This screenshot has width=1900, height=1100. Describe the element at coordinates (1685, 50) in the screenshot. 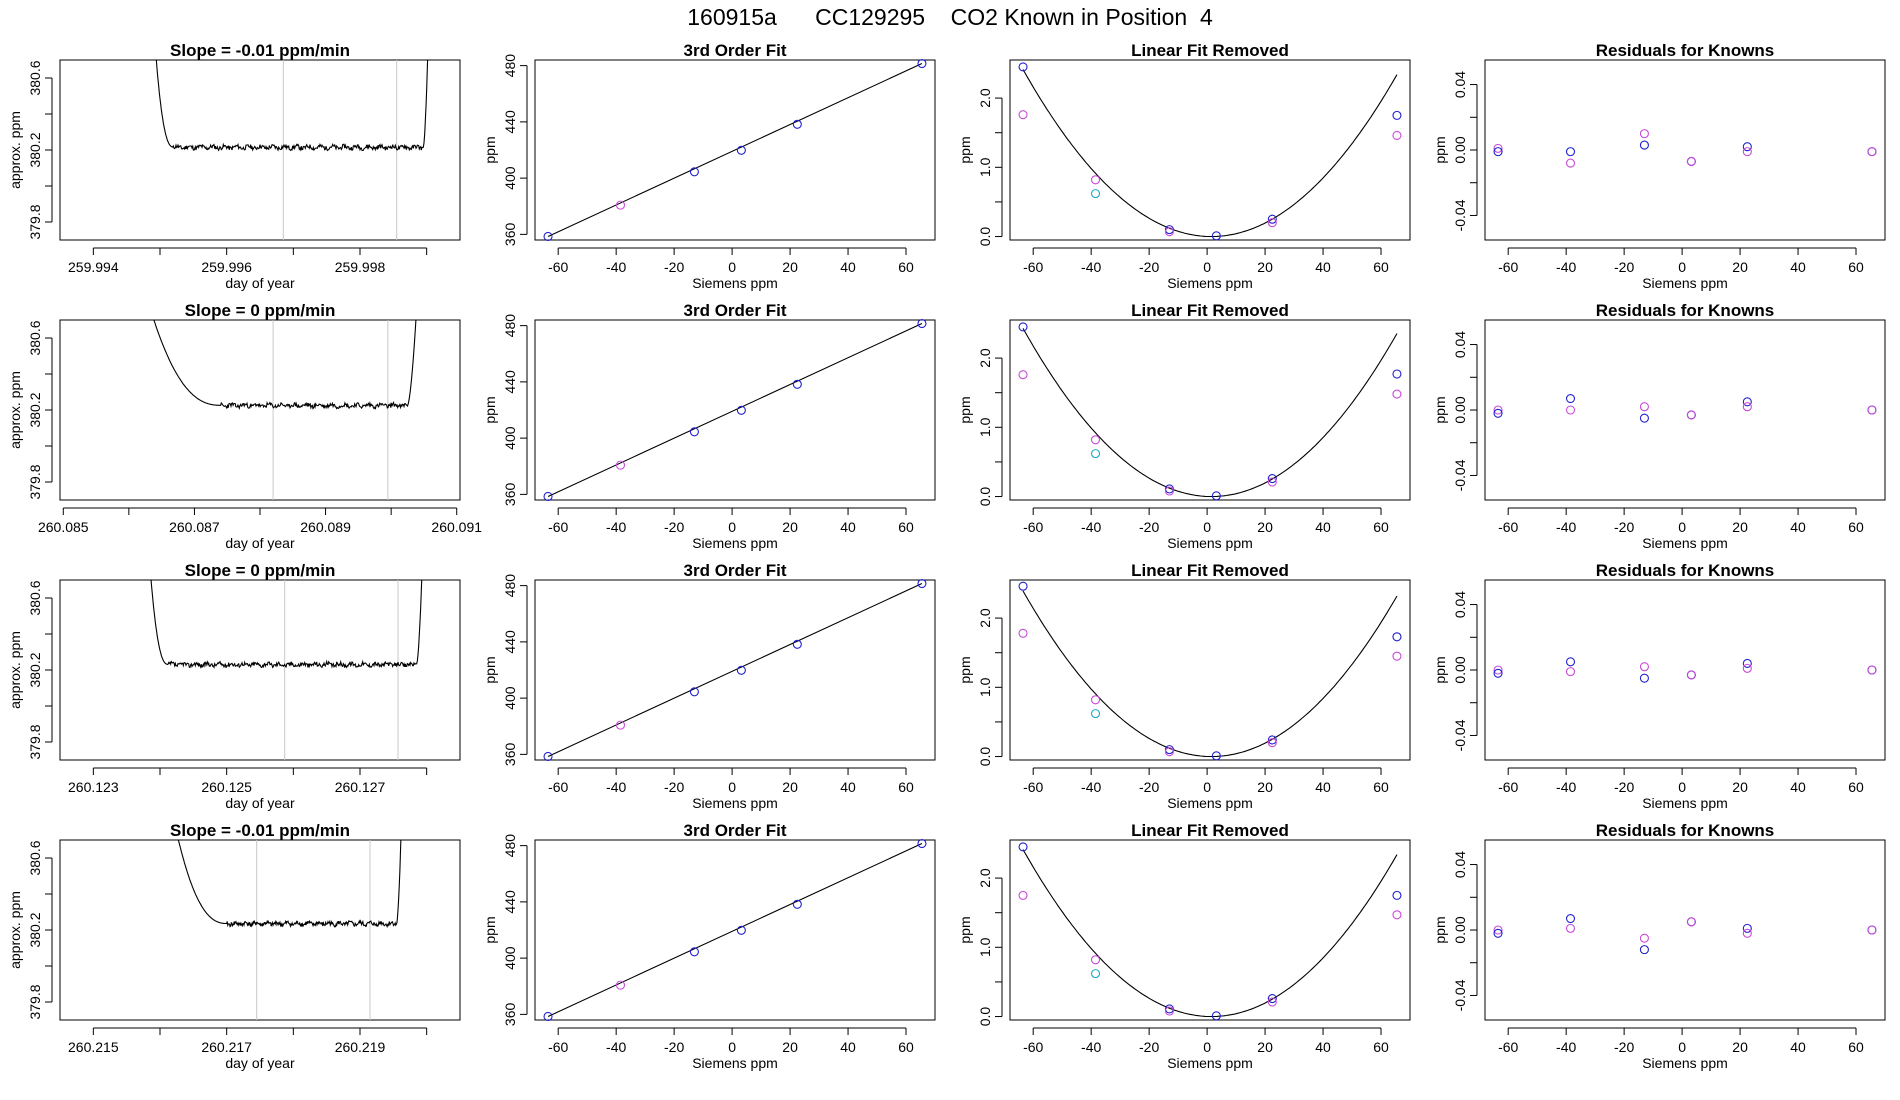

I see `panel-title: Residuals for Knowns` at that location.